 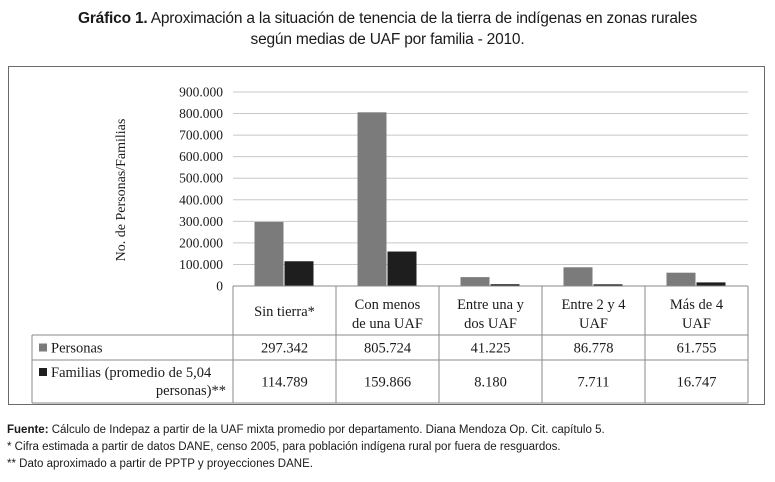 What do you see at coordinates (201, 178) in the screenshot?
I see `y-tick-label: 500.000` at bounding box center [201, 178].